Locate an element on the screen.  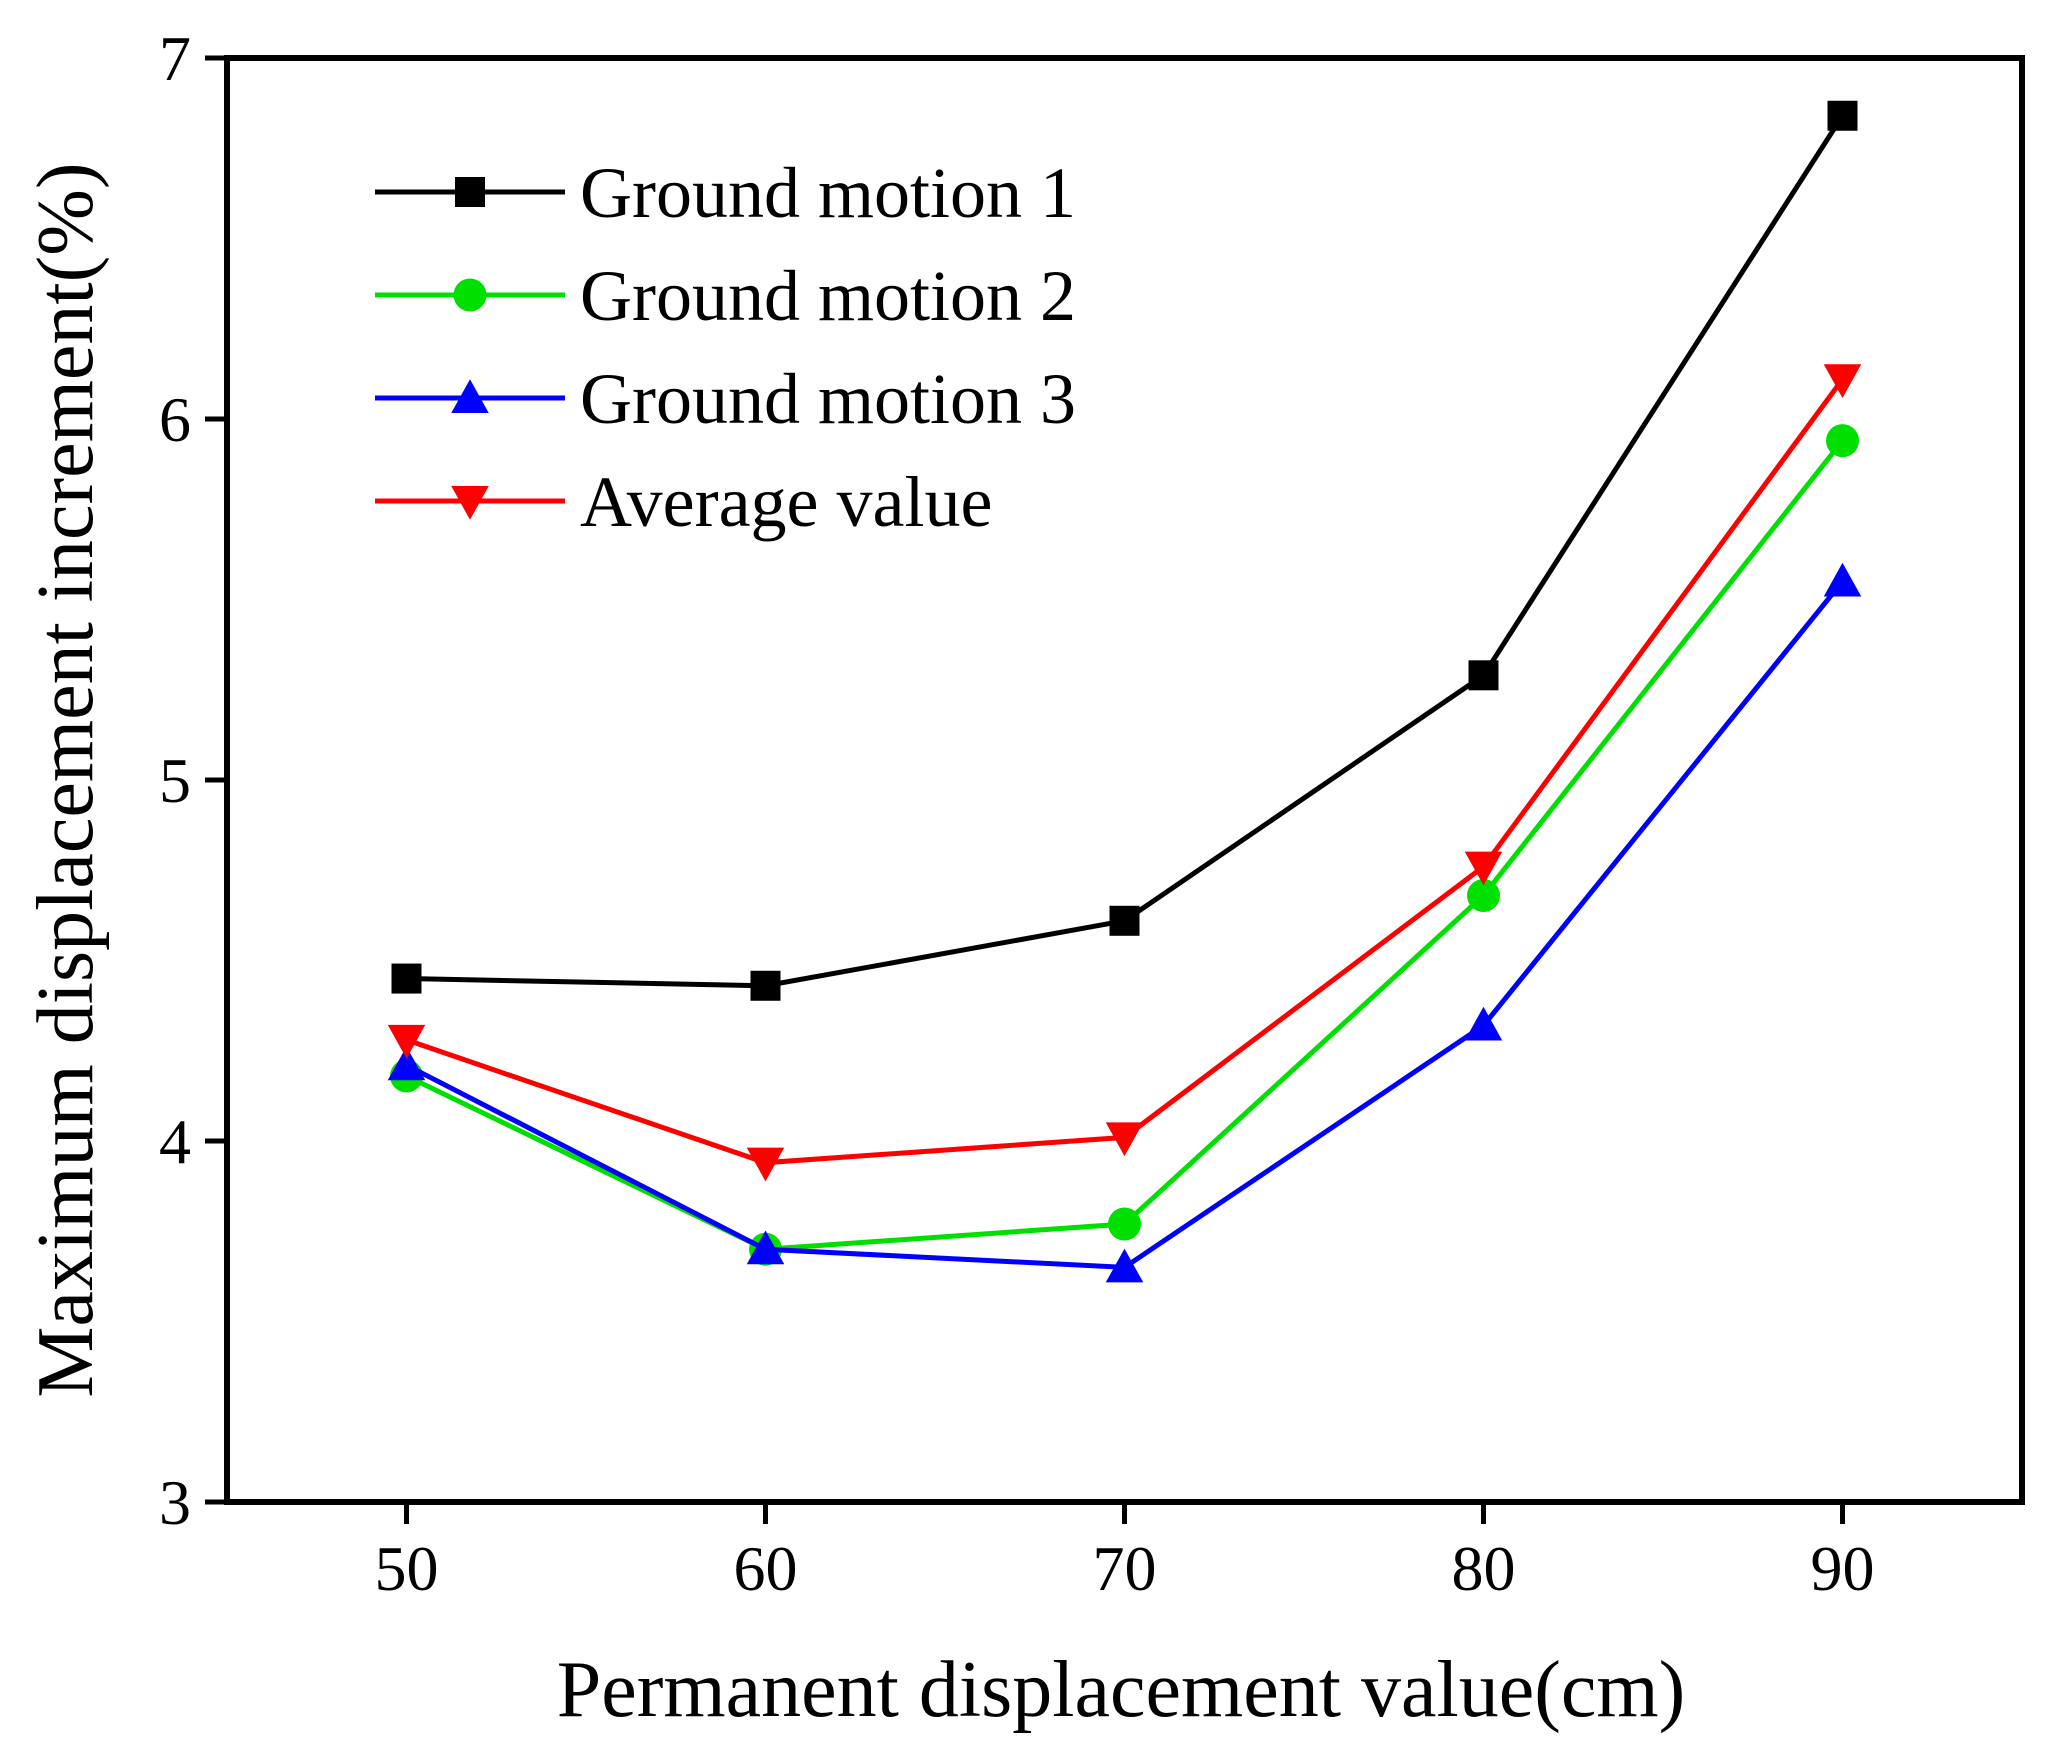
y-tick-label: 3 is located at coordinates (175, 1502).